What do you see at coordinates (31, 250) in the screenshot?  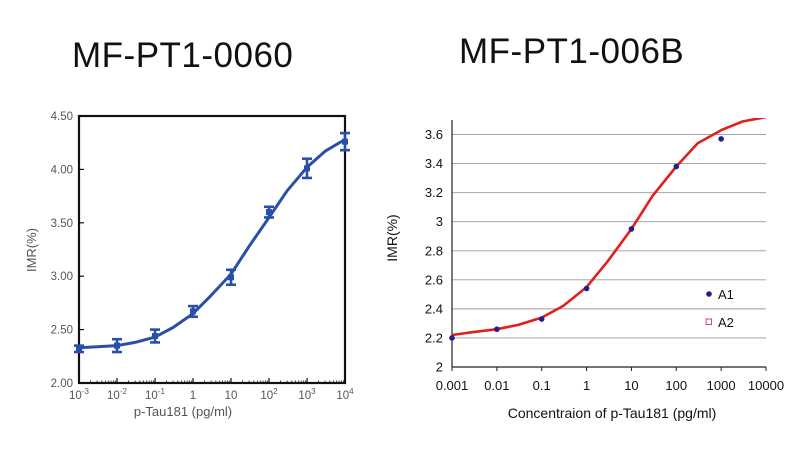 I see `chart-1-y-axis-label: IMR(%)` at bounding box center [31, 250].